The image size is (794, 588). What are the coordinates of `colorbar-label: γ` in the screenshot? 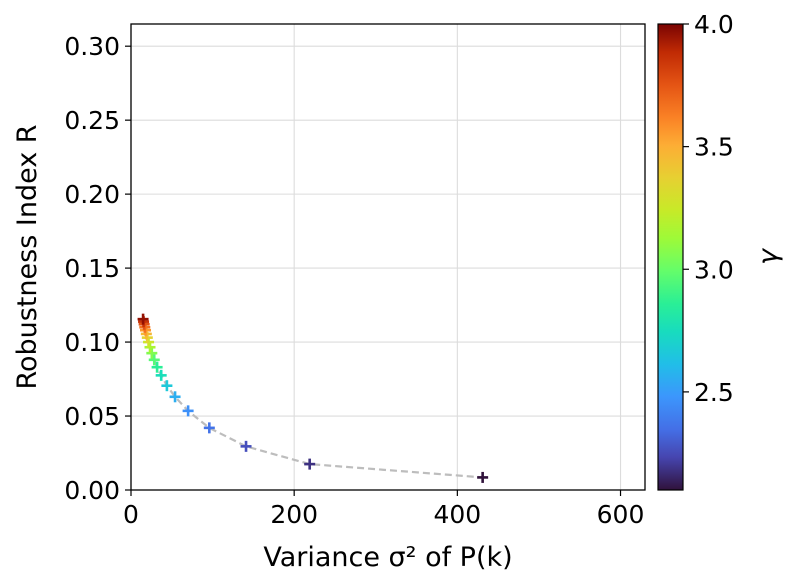 It's located at (768, 256).